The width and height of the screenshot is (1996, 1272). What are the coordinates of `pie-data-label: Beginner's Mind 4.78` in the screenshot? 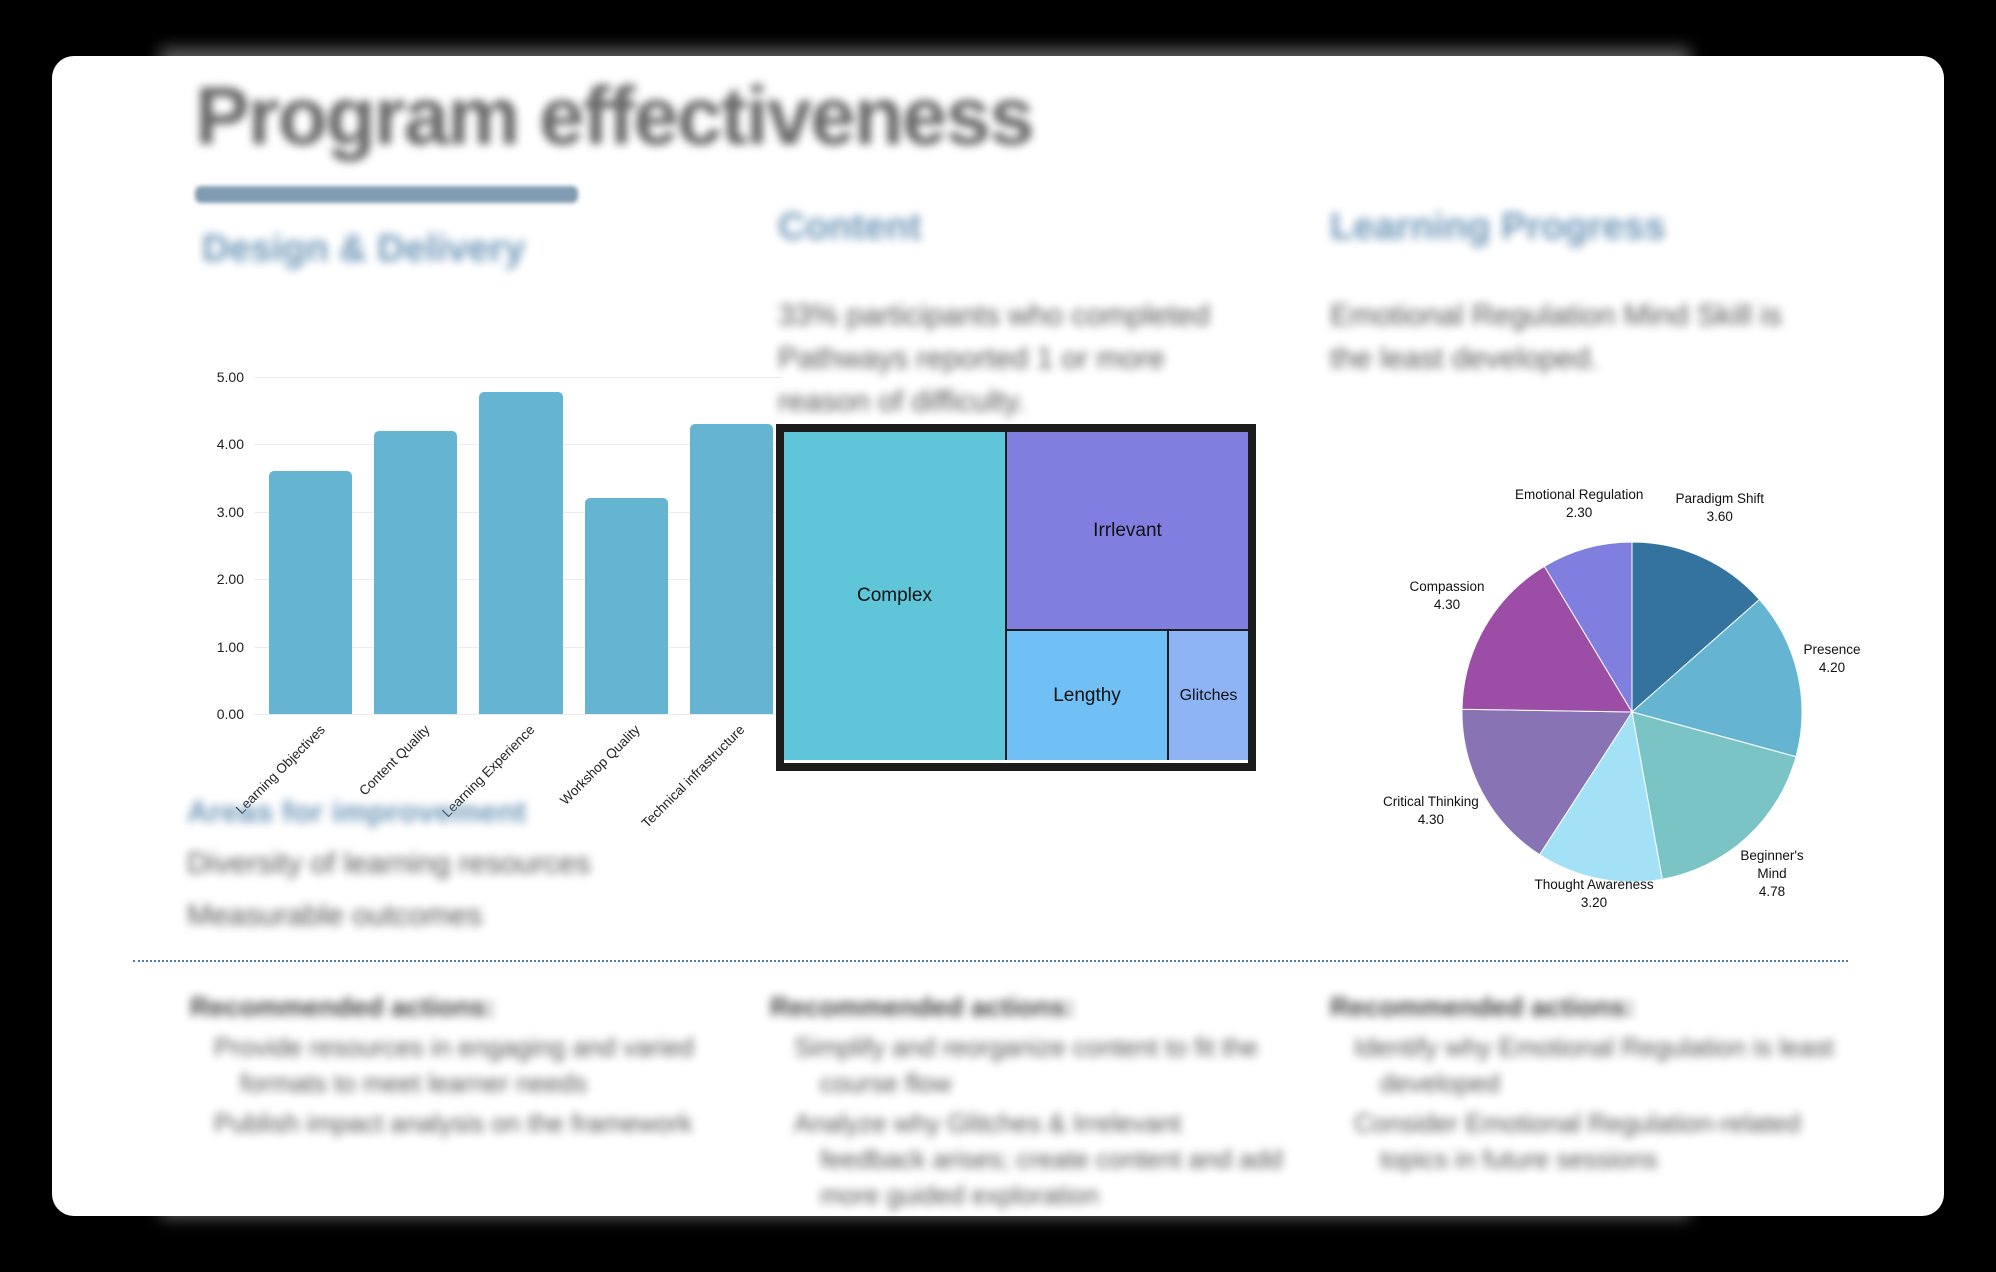 It's located at (1772, 874).